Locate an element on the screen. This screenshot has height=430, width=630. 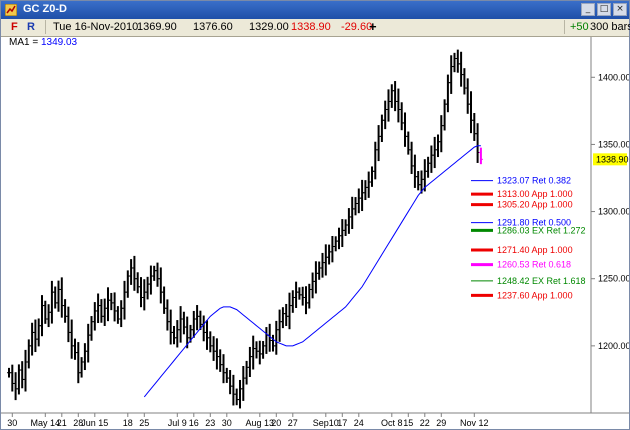
level-marker: 1271.40 App 1.000 is located at coordinates (522, 250).